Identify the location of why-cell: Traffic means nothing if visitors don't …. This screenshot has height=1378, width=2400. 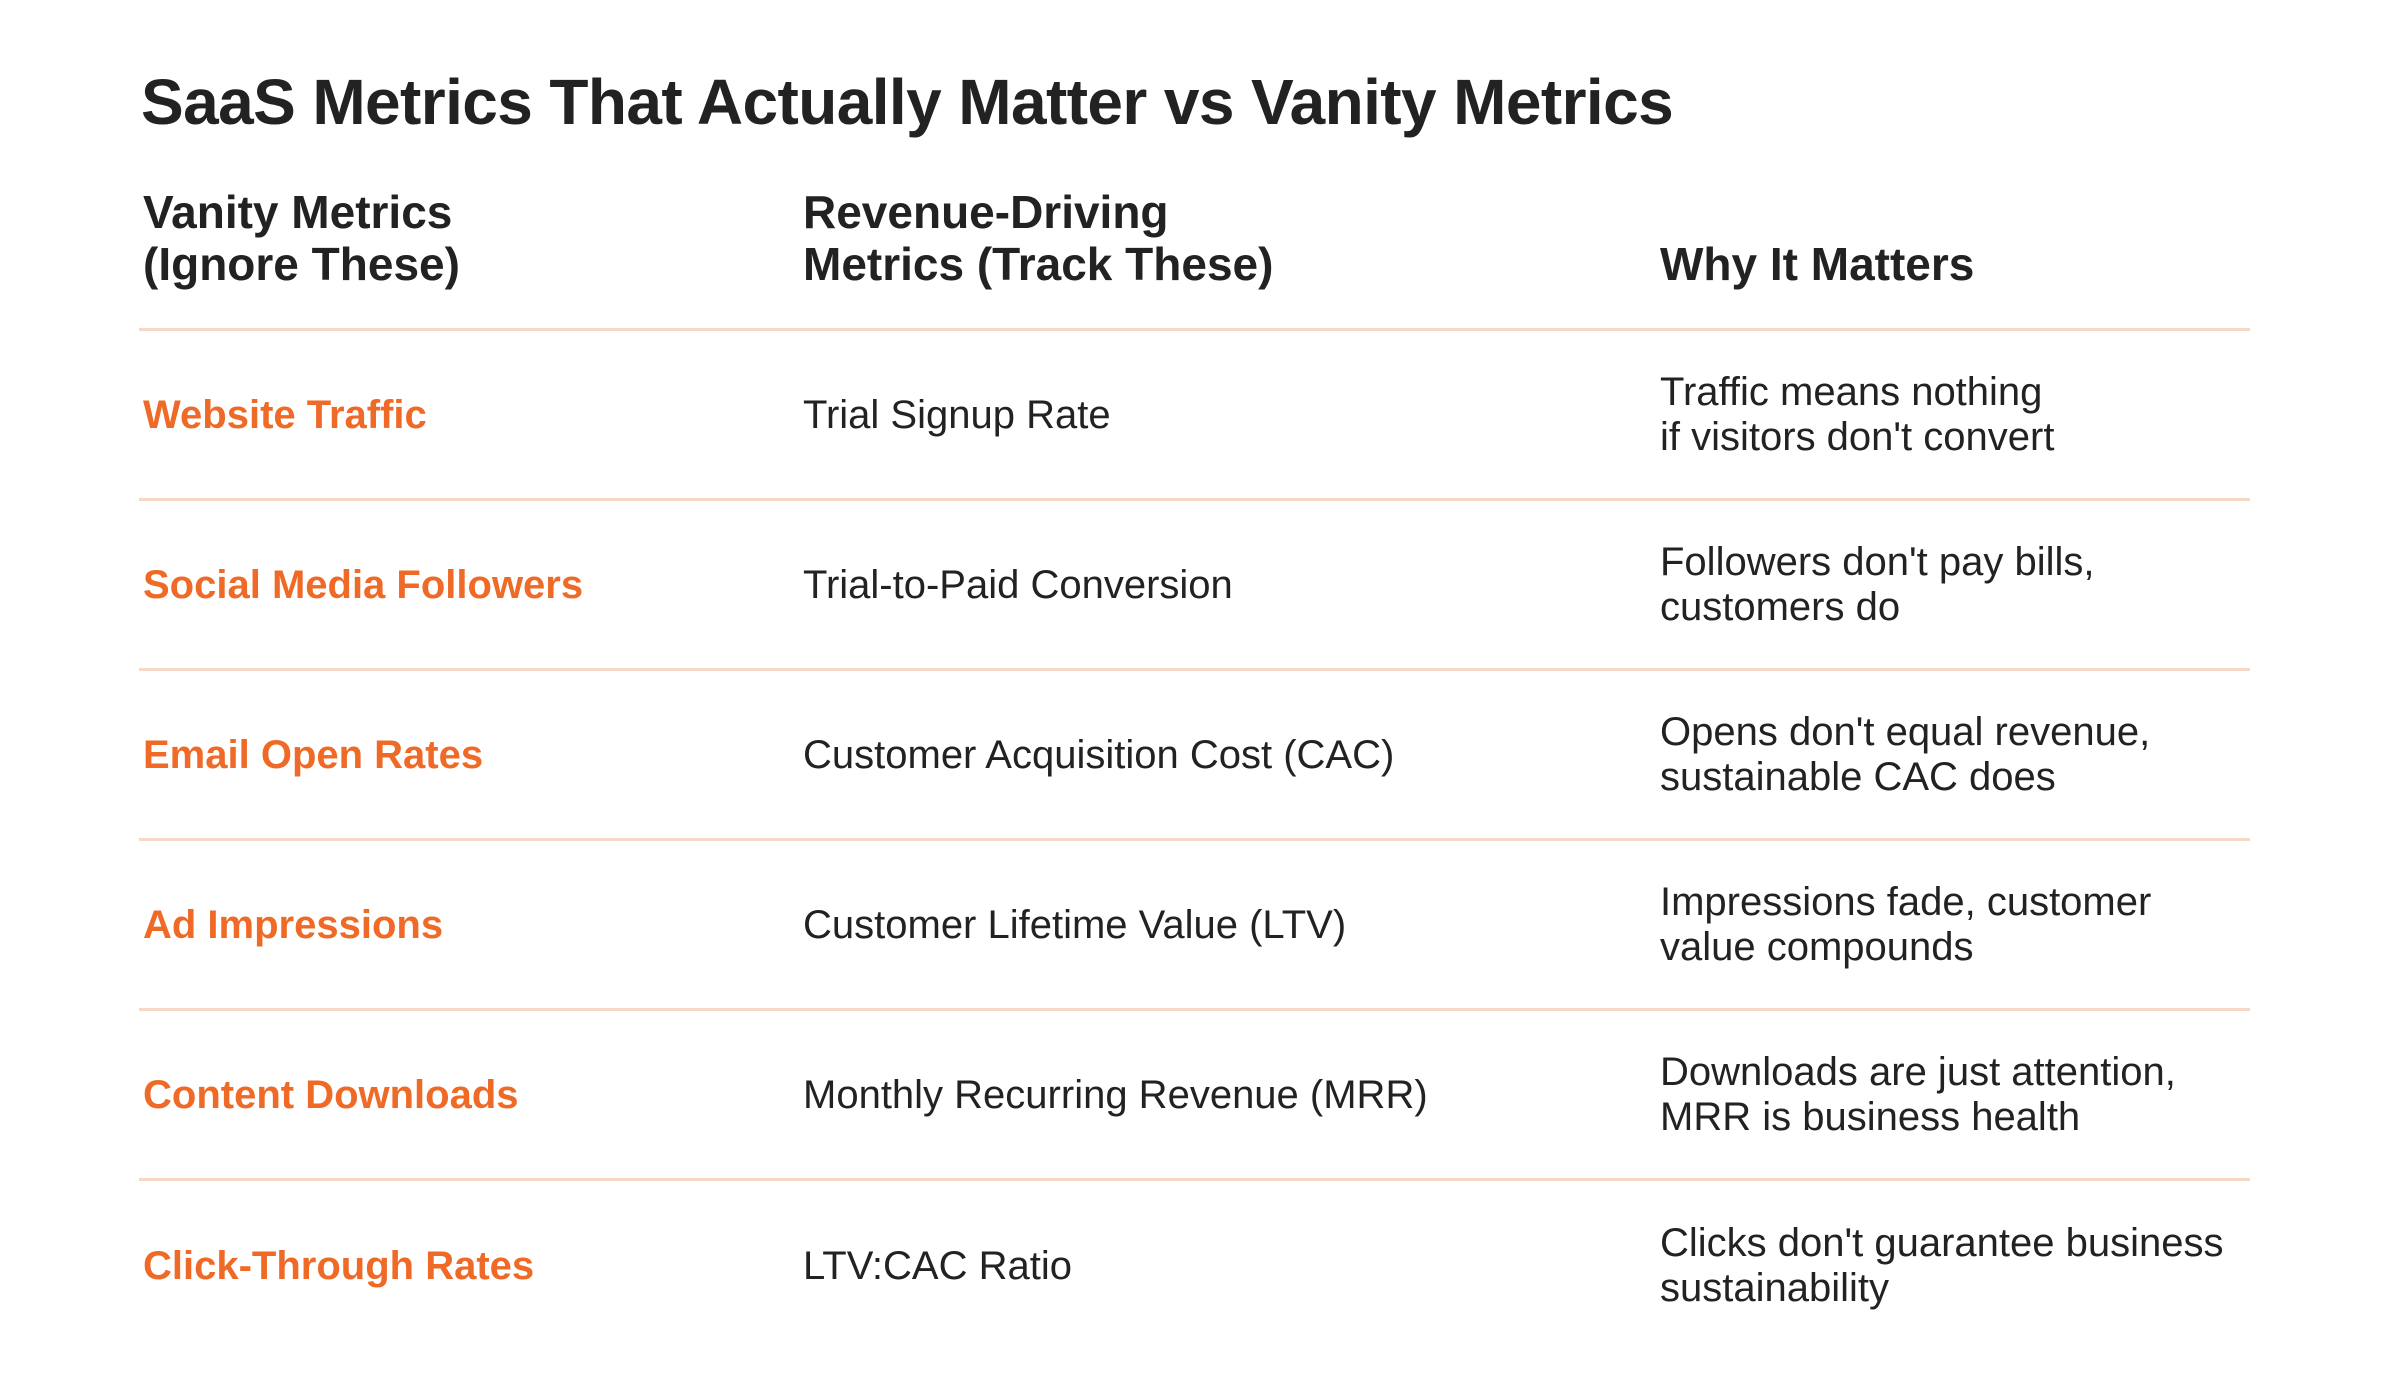
(1955, 414).